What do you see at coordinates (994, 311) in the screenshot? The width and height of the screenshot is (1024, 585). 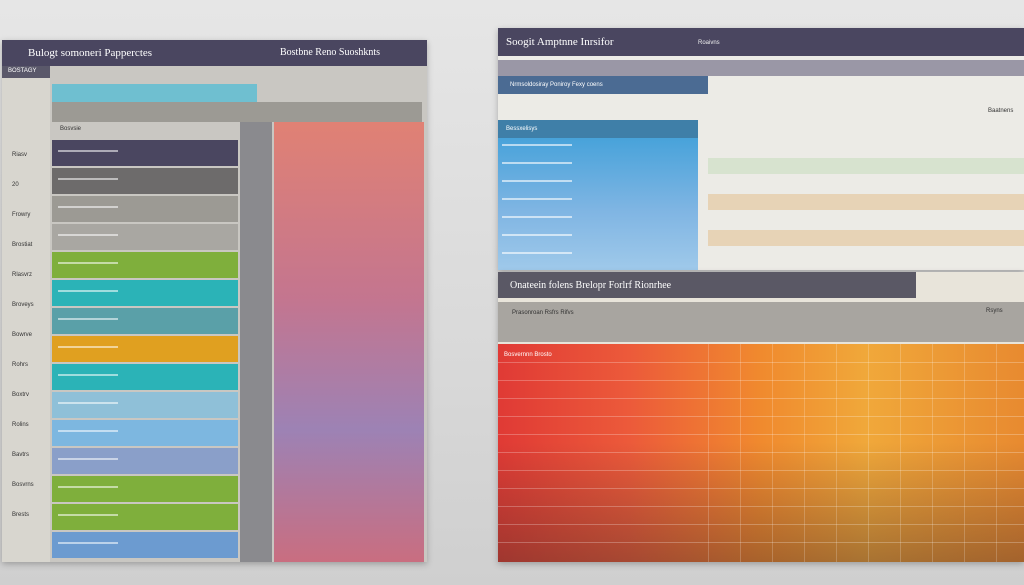 I see `right-bottom-right-label: Rsyns` at bounding box center [994, 311].